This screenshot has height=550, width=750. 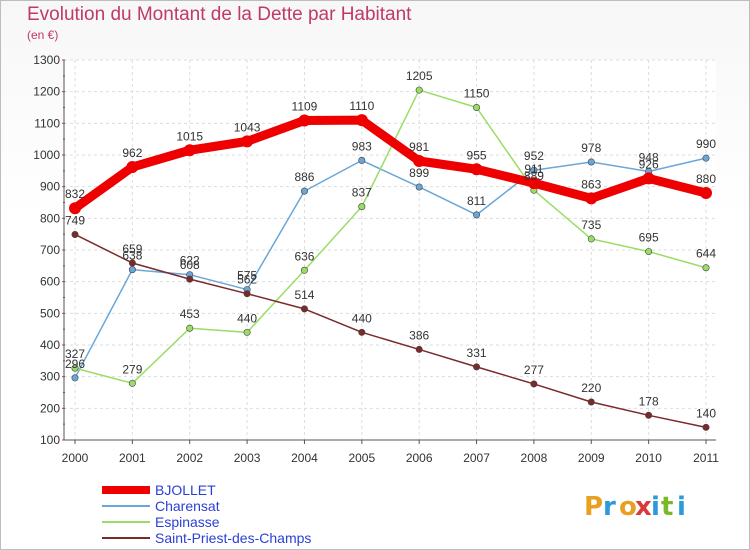 What do you see at coordinates (50, 377) in the screenshot?
I see `y-tick-label: 300` at bounding box center [50, 377].